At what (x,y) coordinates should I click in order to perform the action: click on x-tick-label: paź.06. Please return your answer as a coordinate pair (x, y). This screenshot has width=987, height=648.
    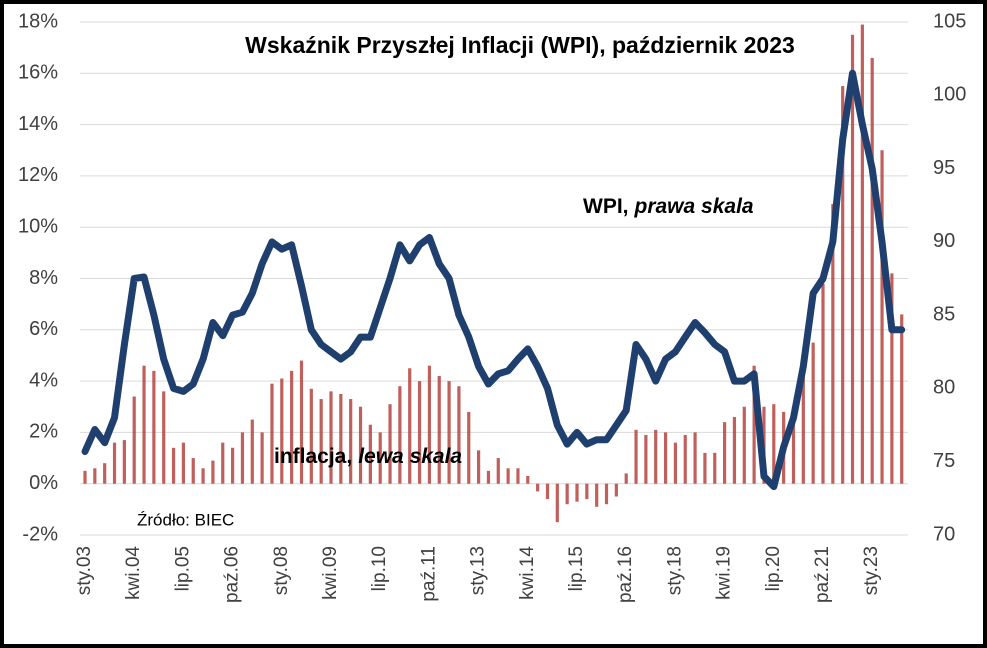
    Looking at the image, I should click on (232, 574).